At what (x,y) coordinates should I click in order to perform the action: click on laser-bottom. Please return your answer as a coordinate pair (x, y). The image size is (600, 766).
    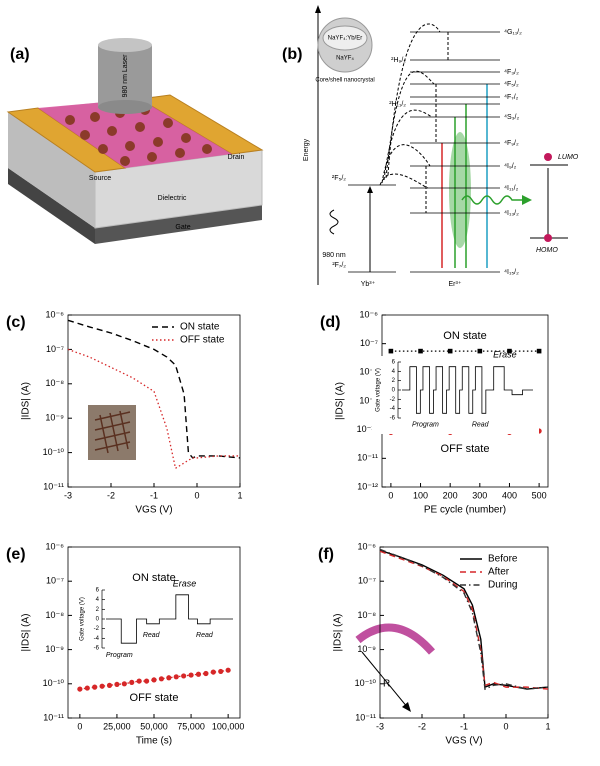
    Looking at the image, I should click on (125, 107).